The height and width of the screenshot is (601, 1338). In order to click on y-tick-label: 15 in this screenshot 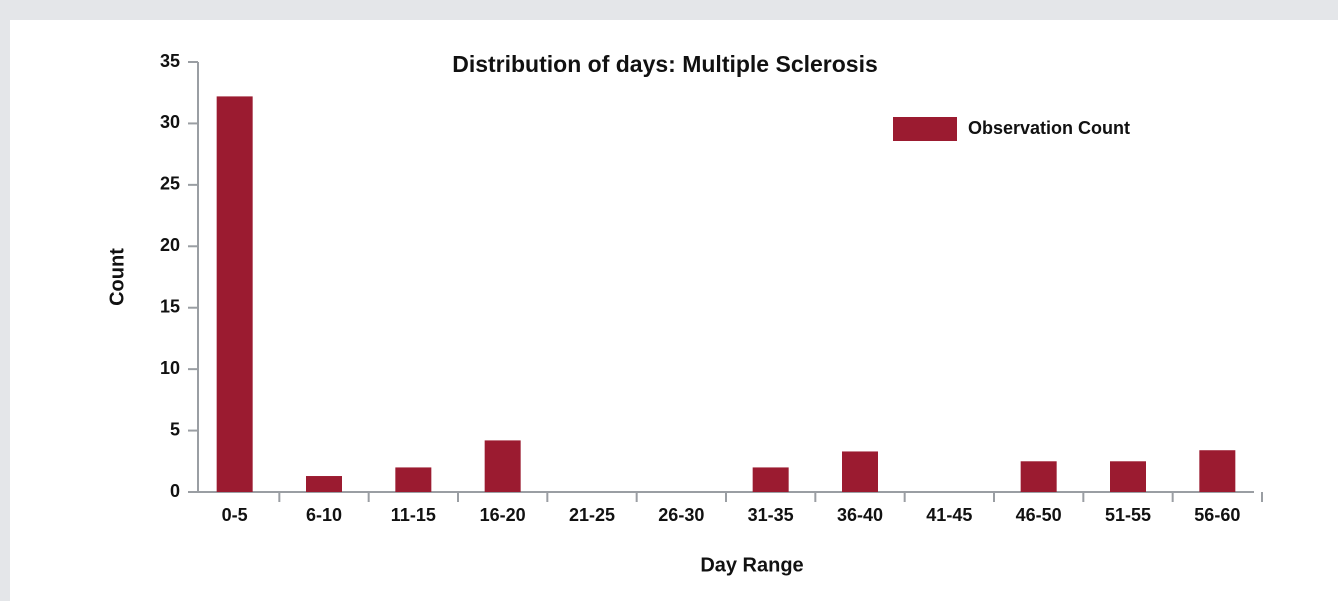, I will do `click(170, 306)`.